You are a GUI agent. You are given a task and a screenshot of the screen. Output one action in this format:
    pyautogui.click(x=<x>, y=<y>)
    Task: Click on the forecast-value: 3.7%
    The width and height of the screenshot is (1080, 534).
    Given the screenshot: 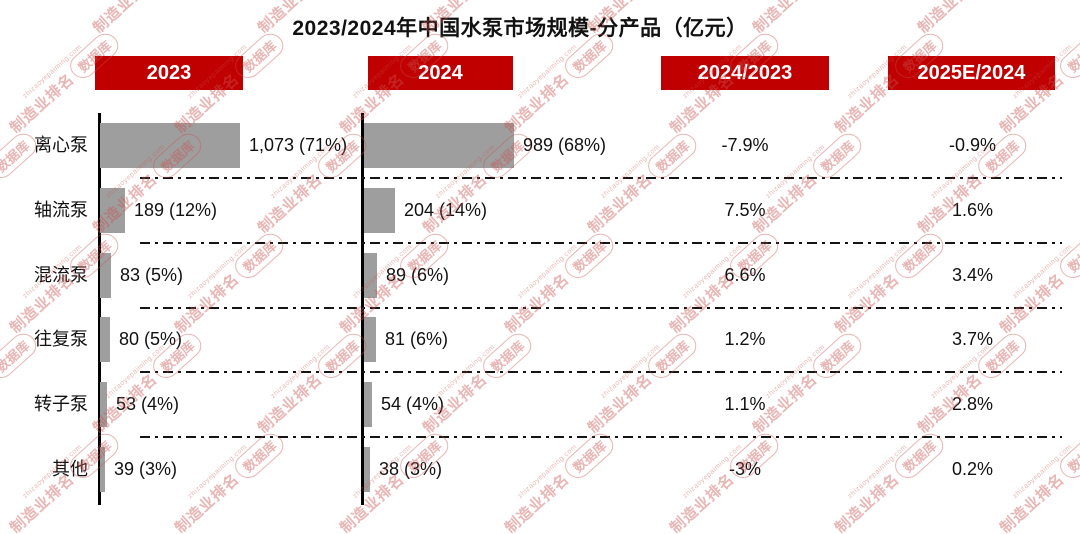 What is the action you would take?
    pyautogui.click(x=972, y=339)
    